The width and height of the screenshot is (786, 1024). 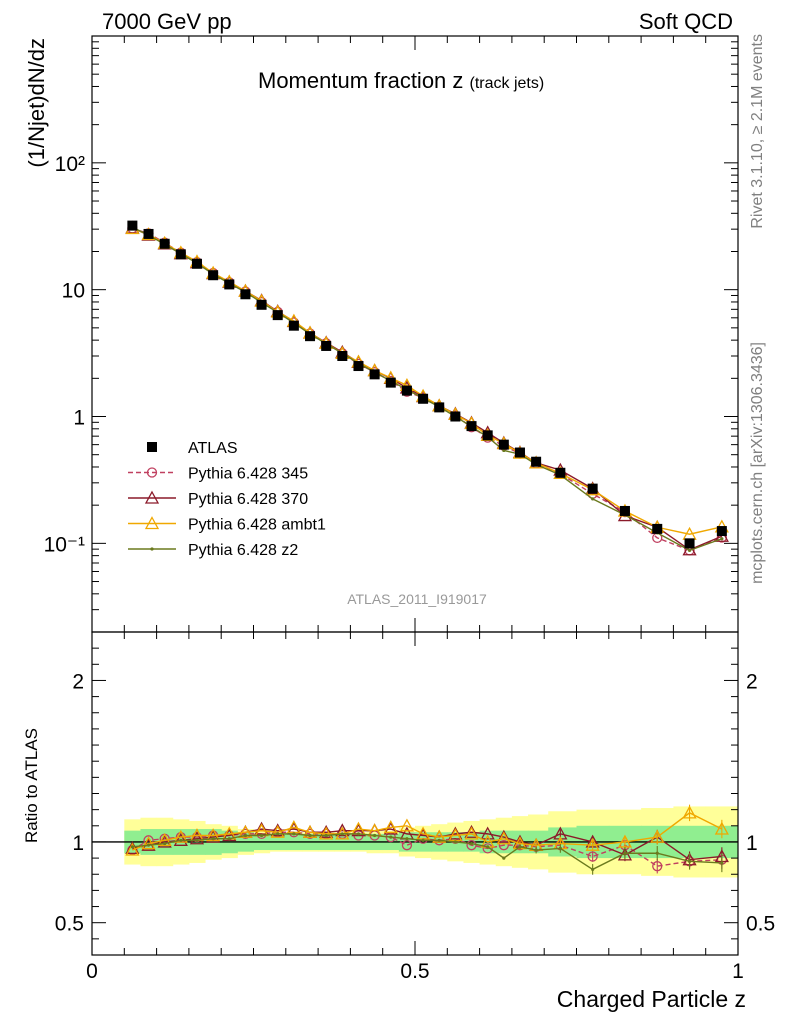 I want to click on mcplots-url-label: mcplots.cern.ch [arXiv:1306.3436], so click(x=757, y=463).